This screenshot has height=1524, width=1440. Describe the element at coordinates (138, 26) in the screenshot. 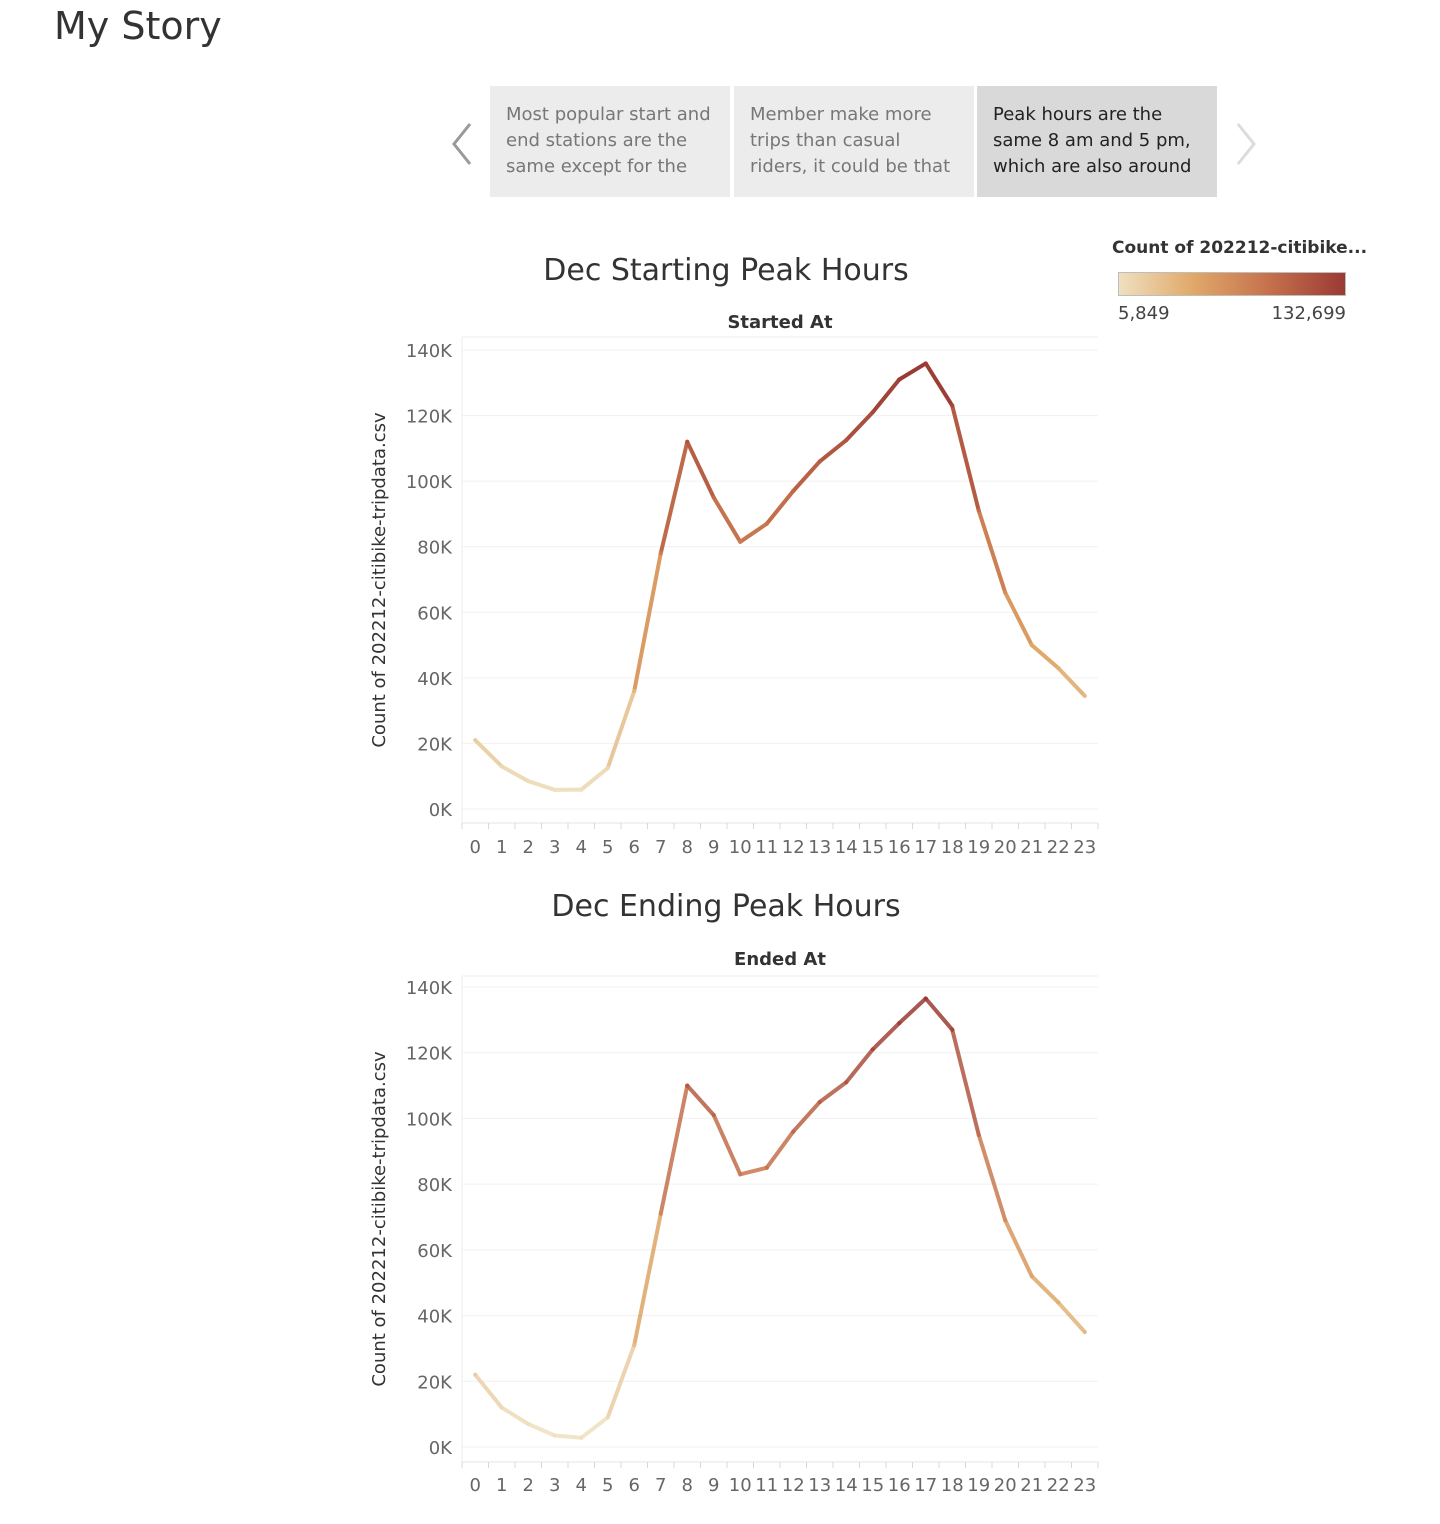

I see `story-title: My Story` at that location.